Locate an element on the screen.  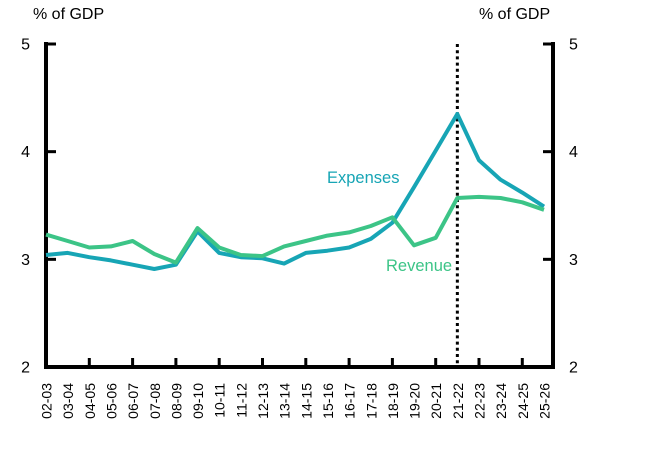
x-category-label: 24-25 is located at coordinates (523, 401).